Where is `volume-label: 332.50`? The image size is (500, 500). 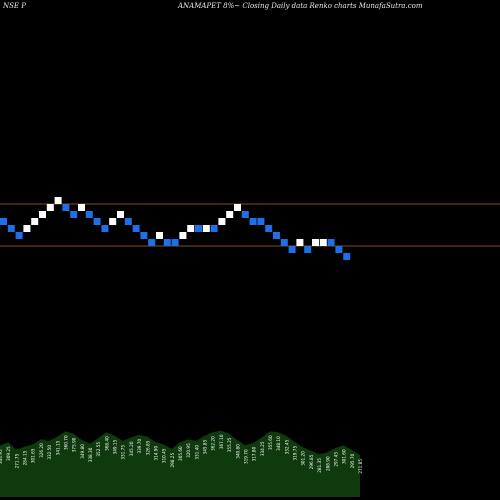 volume-label: 332.50 is located at coordinates (49, 452).